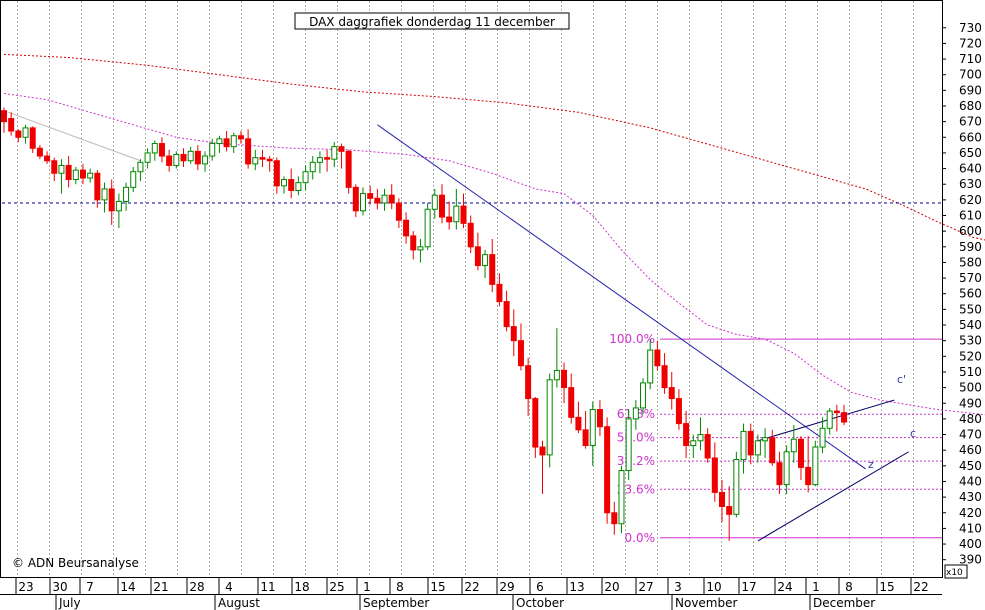 The image size is (985, 610). Describe the element at coordinates (970, 309) in the screenshot. I see `y-tick-label: 550` at that location.